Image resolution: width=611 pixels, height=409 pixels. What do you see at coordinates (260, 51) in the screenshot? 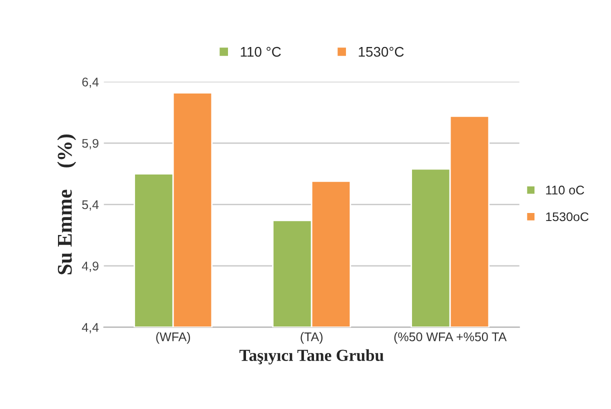
I see `legend-label: 110 °C` at bounding box center [260, 51].